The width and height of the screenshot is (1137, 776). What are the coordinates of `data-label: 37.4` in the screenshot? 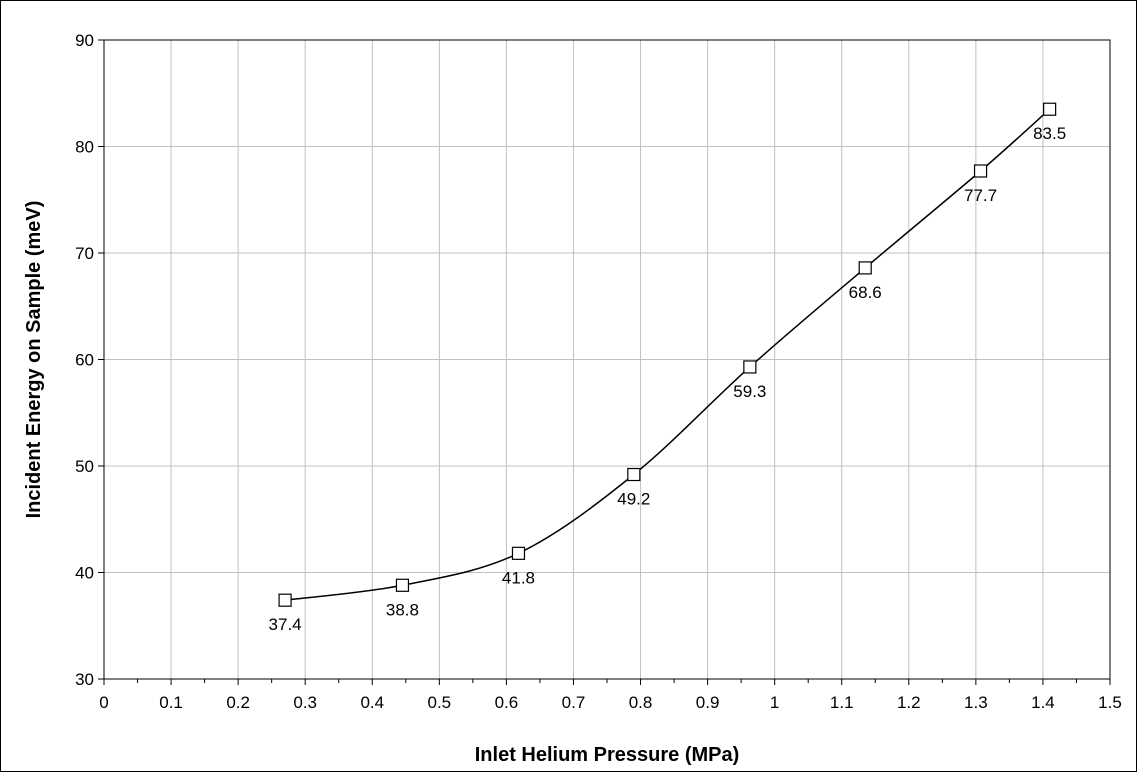 It's located at (285, 624).